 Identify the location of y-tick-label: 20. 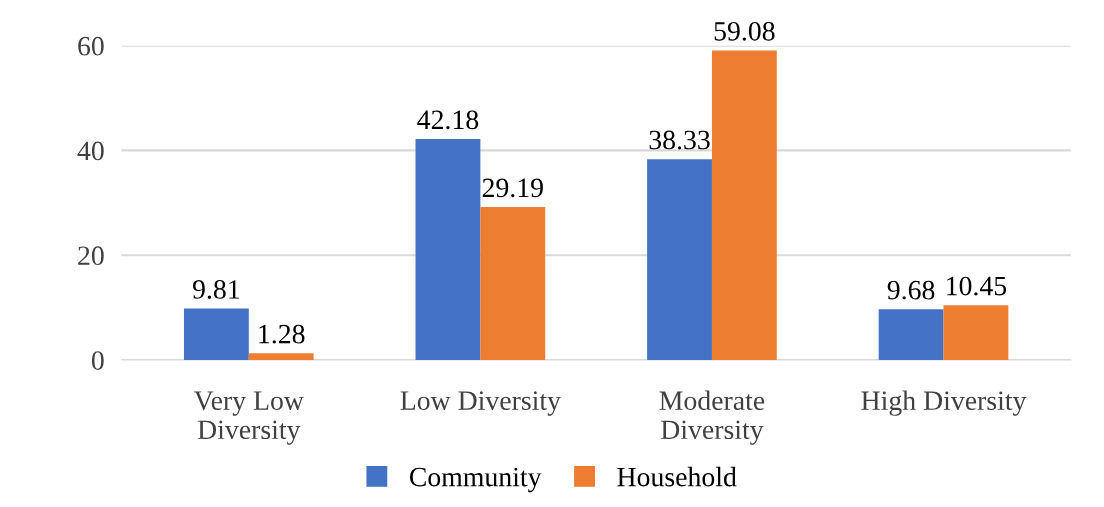
(91, 256).